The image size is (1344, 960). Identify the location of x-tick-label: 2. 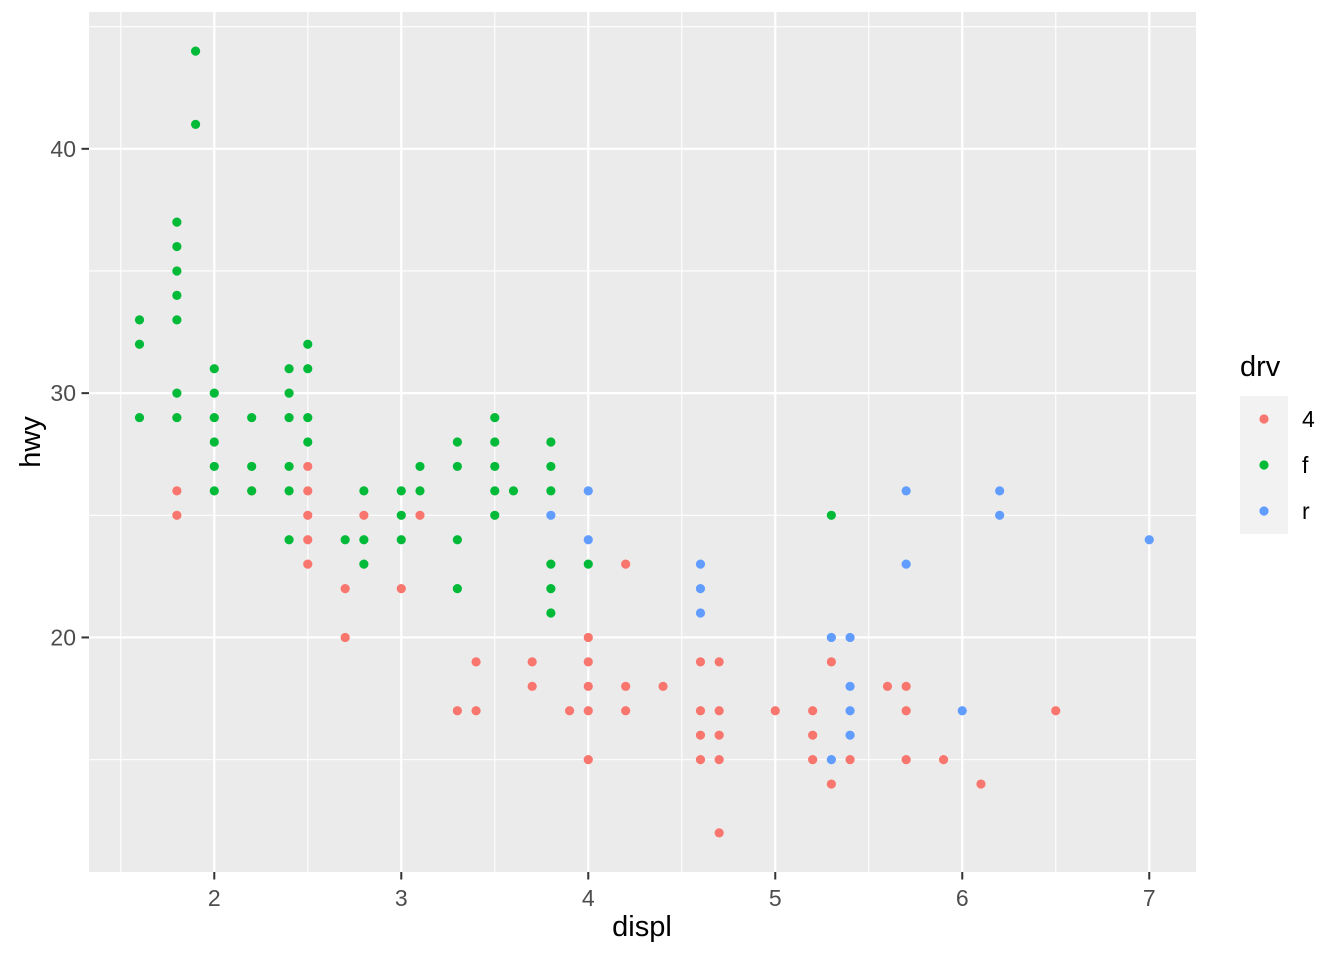
(214, 898).